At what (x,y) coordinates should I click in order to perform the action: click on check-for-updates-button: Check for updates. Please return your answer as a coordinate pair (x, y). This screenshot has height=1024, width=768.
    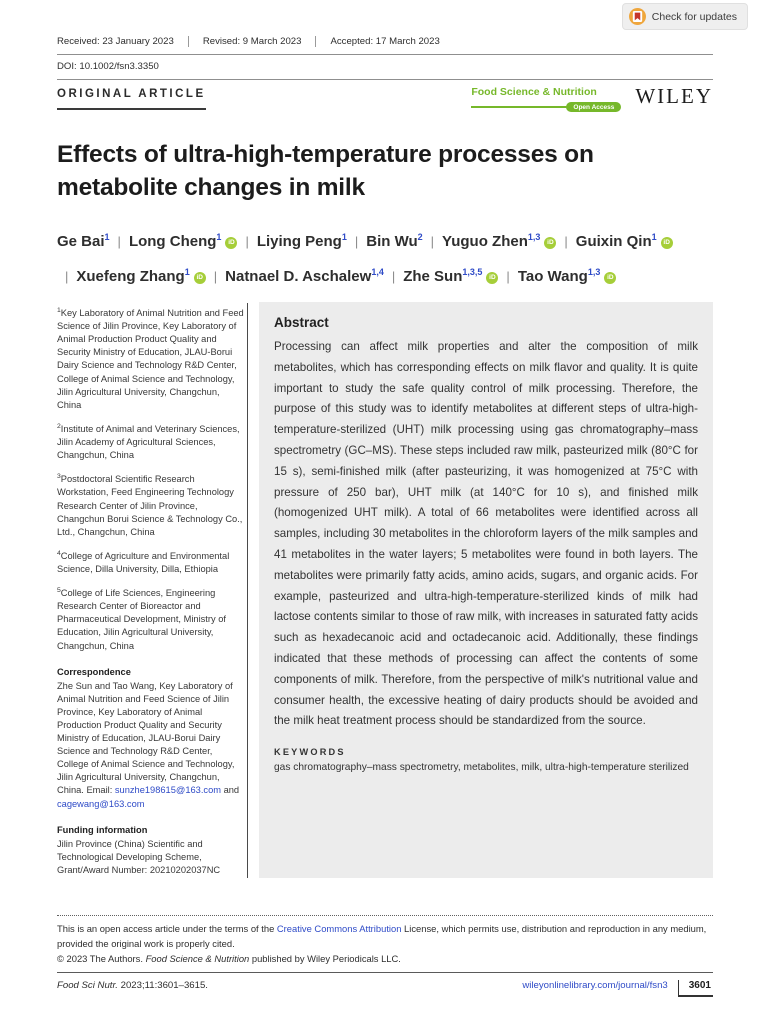
    Looking at the image, I should click on (684, 16).